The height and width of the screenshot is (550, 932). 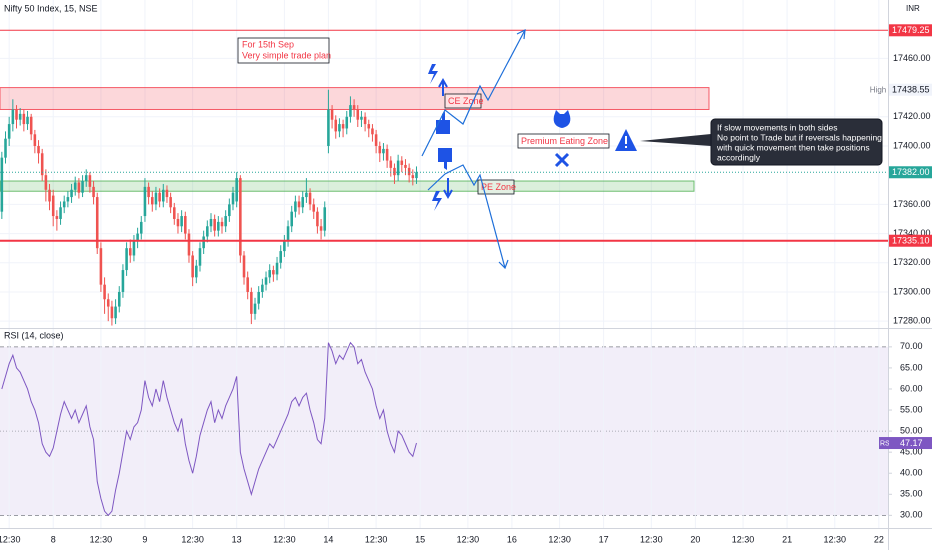 I want to click on y-tick-label: 50.00, so click(x=911, y=430).